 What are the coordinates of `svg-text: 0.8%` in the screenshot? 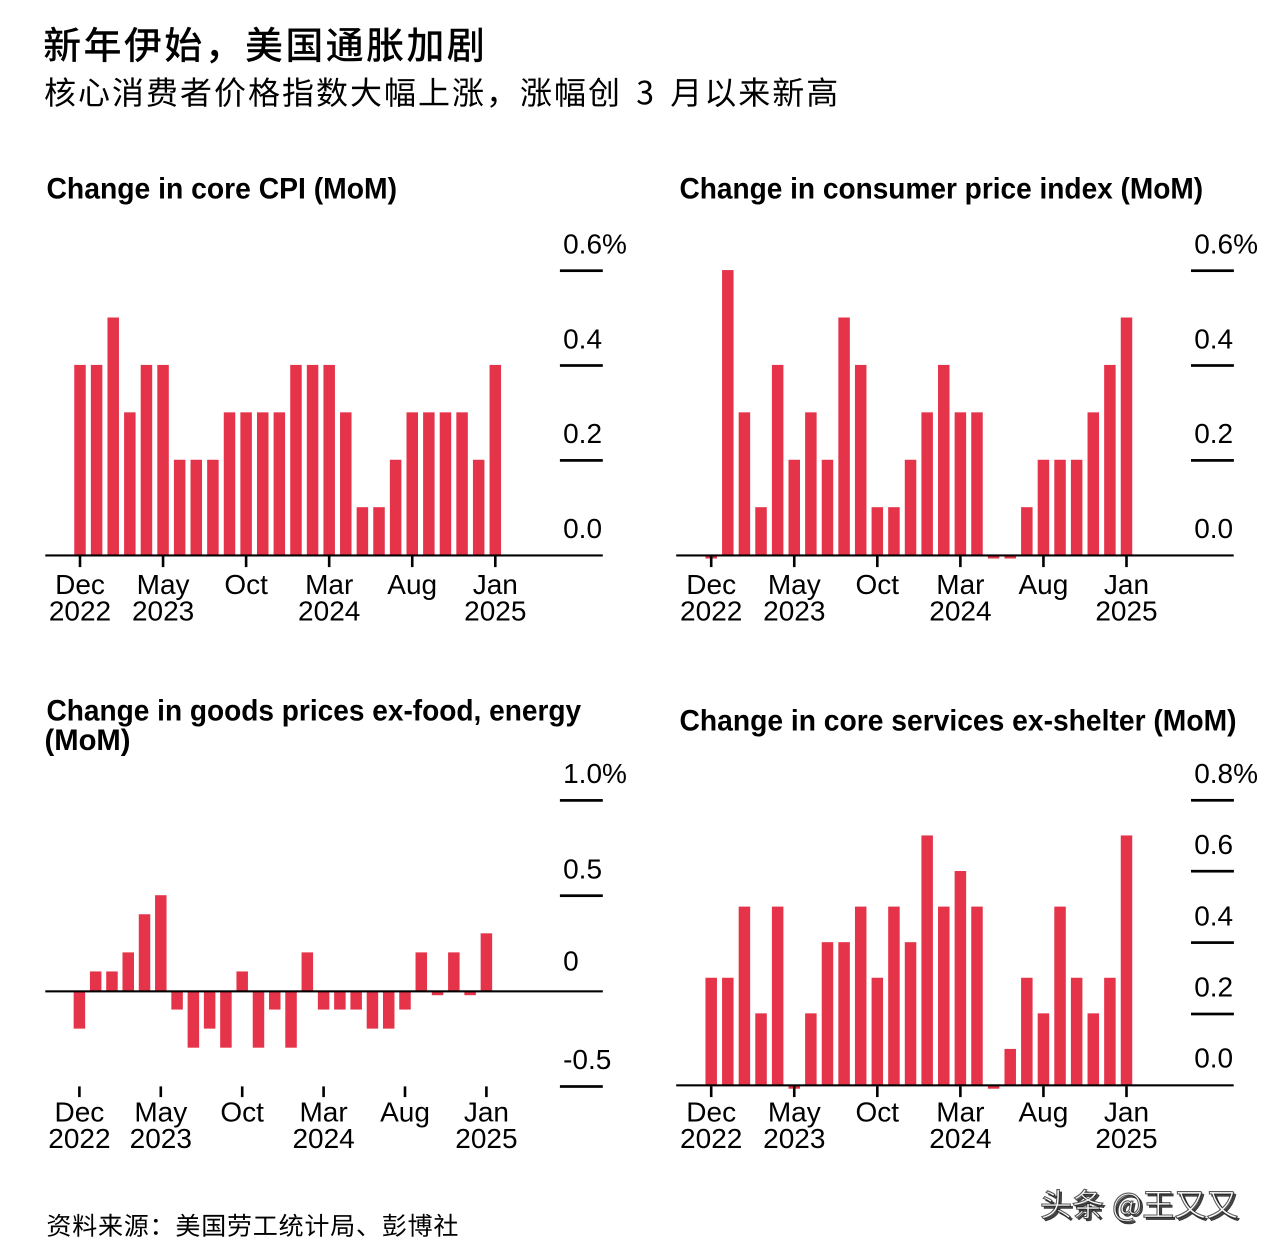 It's located at (1226, 773).